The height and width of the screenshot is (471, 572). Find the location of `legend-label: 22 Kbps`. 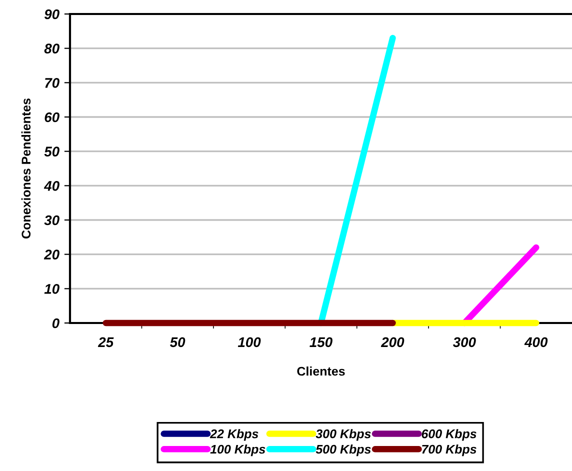

legend-label: 22 Kbps is located at coordinates (234, 435).